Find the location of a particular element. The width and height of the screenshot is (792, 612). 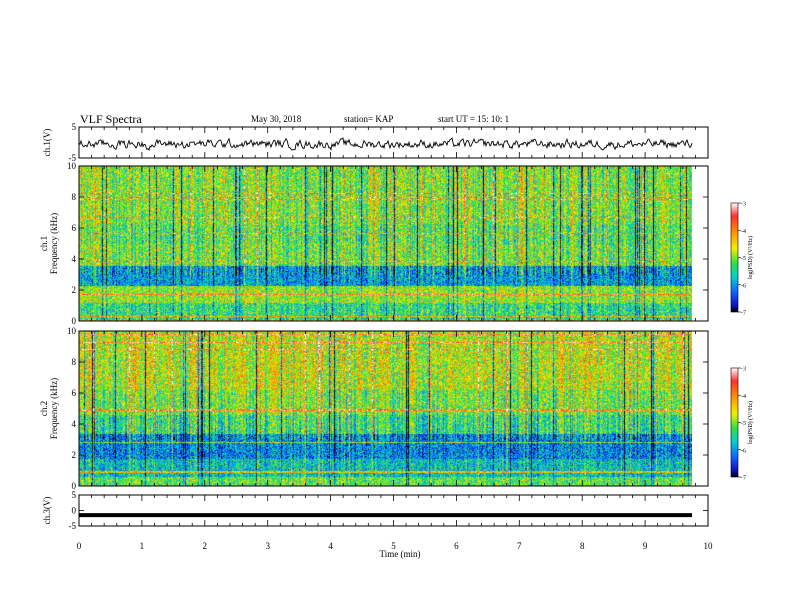

x-tick-label: 8 is located at coordinates (582, 546).